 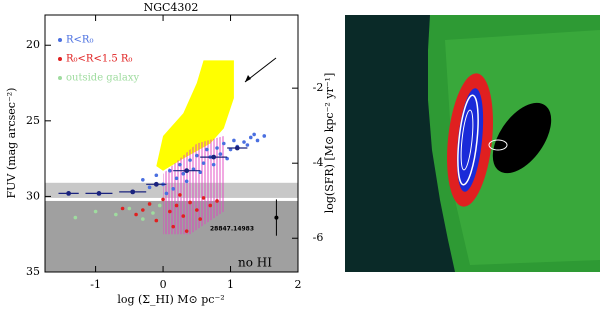 I want to click on x-axis-label: log (Σ_HI) M⊙ pc⁻², so click(x=170, y=299).